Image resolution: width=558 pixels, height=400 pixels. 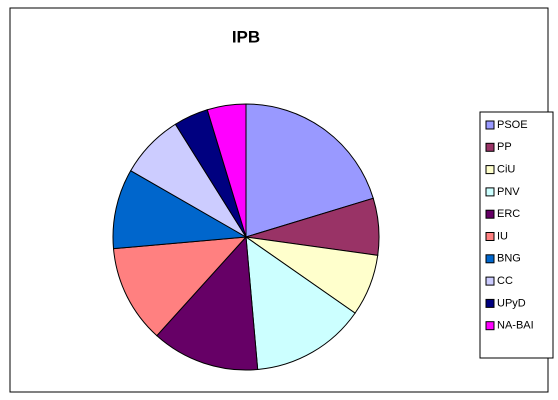 I want to click on legend-label: NA-BAI, so click(x=515, y=326).